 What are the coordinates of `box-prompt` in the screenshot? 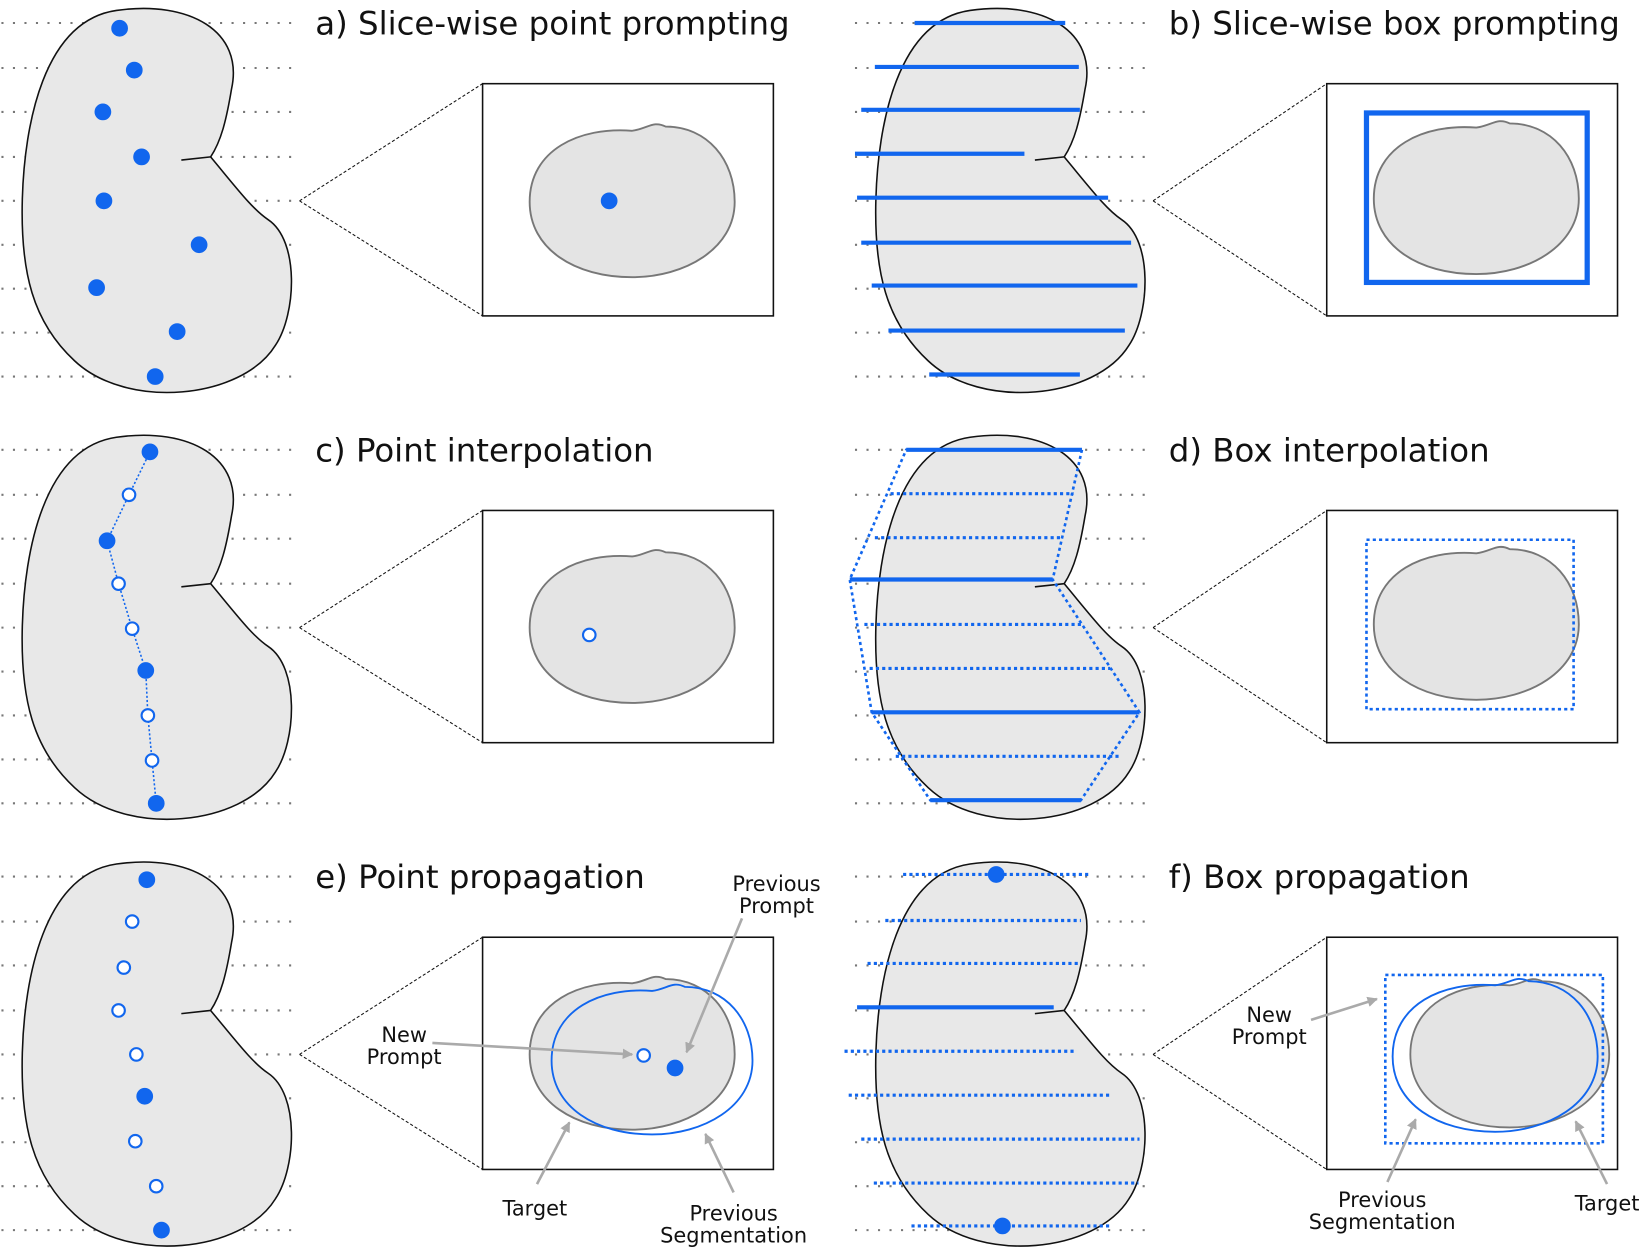 It's located at (1476, 198).